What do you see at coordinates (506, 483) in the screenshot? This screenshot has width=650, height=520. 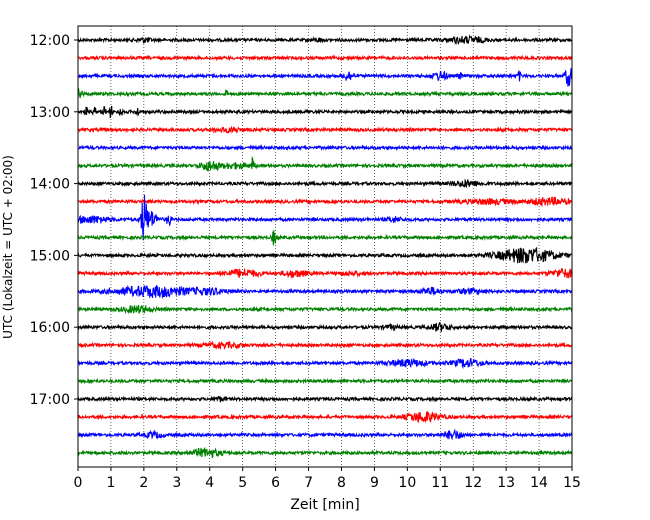 I see `x-tick-label: 13` at bounding box center [506, 483].